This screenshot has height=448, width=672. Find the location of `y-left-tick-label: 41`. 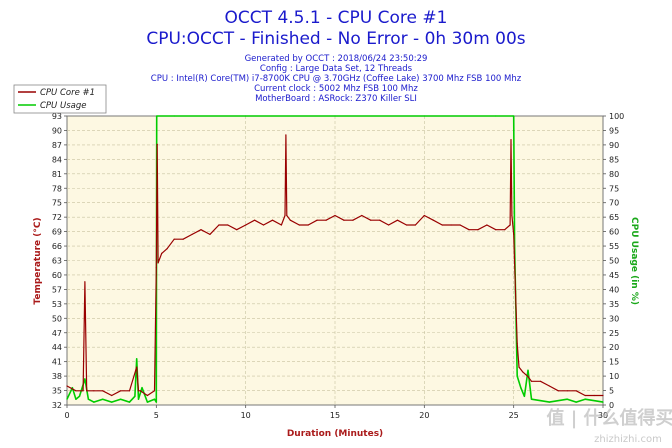

y-left-tick-label: 41 is located at coordinates (57, 362).